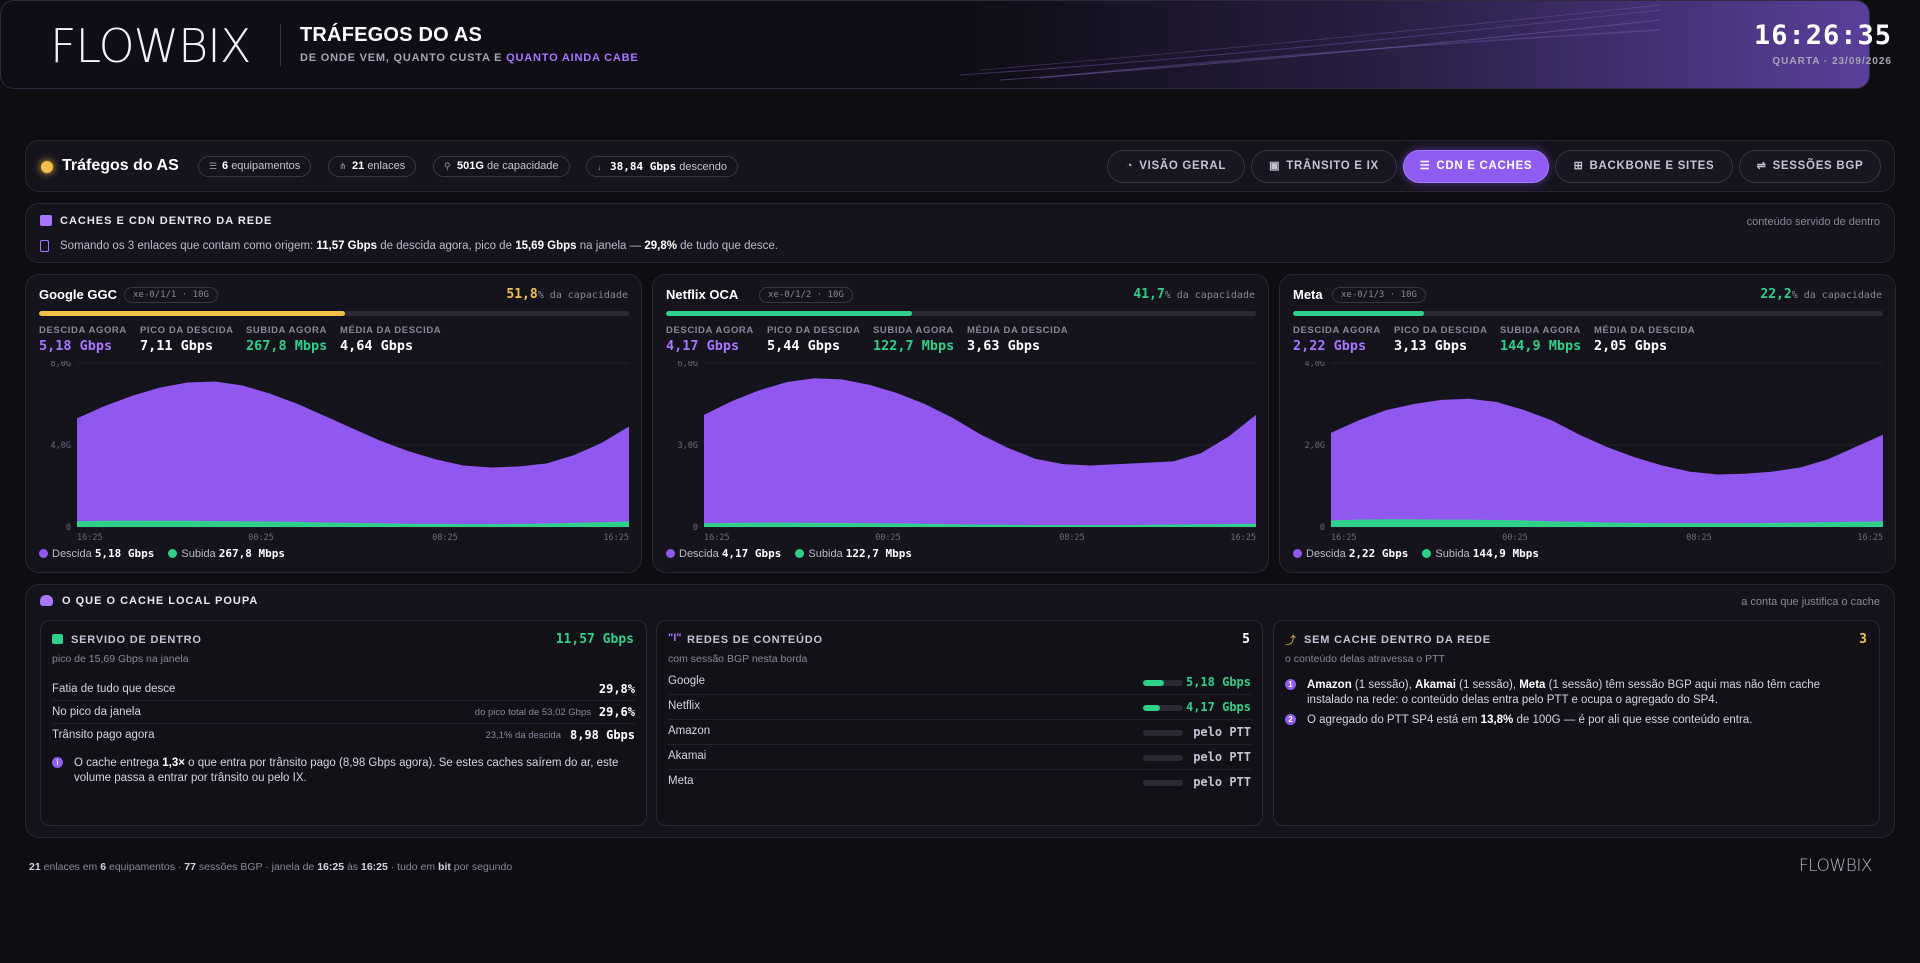 Image resolution: width=1920 pixels, height=963 pixels. Describe the element at coordinates (1194, 294) in the screenshot. I see `capacity-percent: 41,7% da capacidade` at that location.